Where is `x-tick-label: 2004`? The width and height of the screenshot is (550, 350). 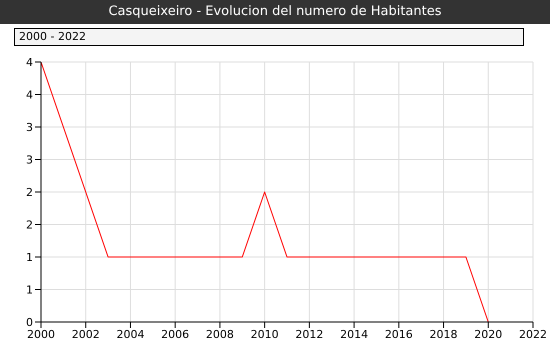
x-tick-label: 2004 is located at coordinates (130, 334).